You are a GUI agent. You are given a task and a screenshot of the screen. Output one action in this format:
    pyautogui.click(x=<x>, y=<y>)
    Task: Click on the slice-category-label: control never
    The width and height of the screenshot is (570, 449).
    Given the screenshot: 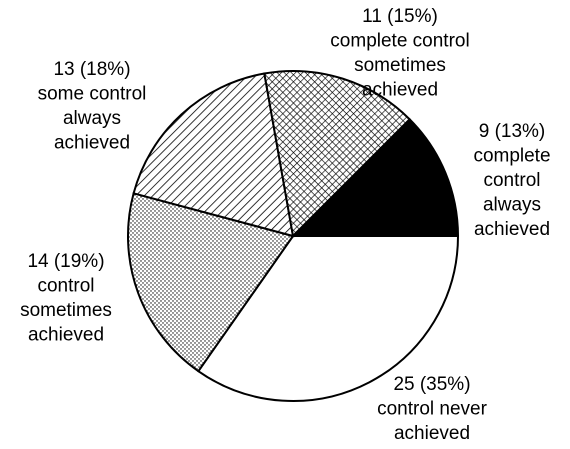 What is the action you would take?
    pyautogui.click(x=432, y=409)
    